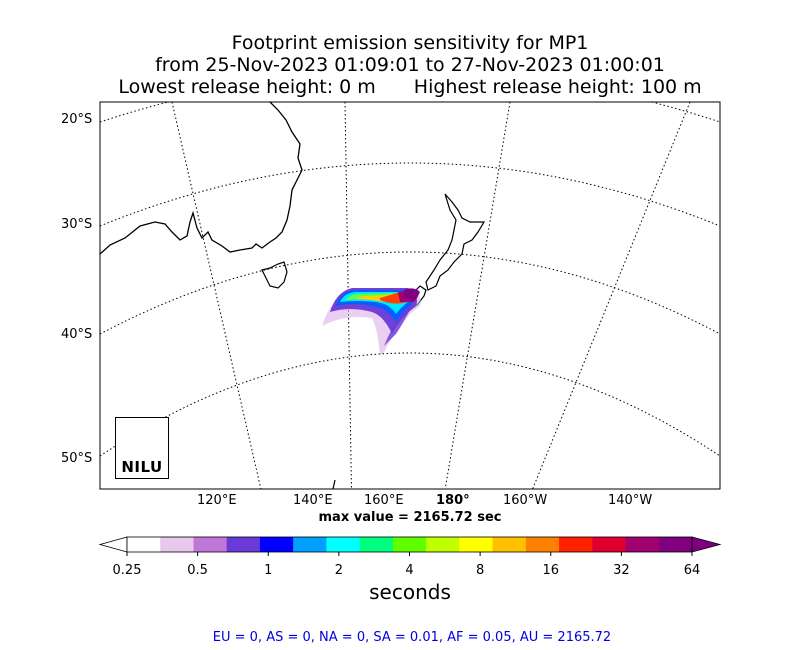 This screenshot has height=650, width=800. What do you see at coordinates (410, 43) in the screenshot?
I see `title-line-1: Footprint emission sensitivity for MP1` at bounding box center [410, 43].